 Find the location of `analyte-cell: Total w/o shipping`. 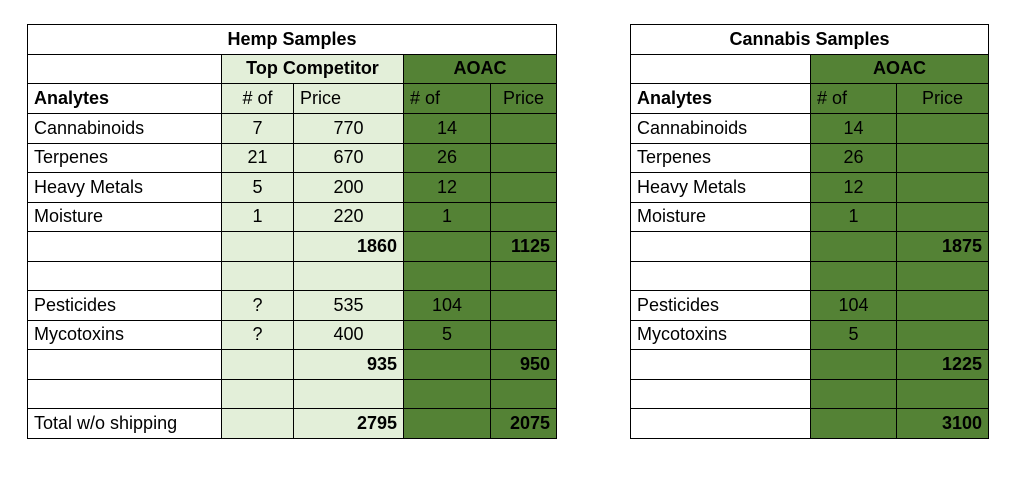

analyte-cell: Total w/o shipping is located at coordinates (124, 423).